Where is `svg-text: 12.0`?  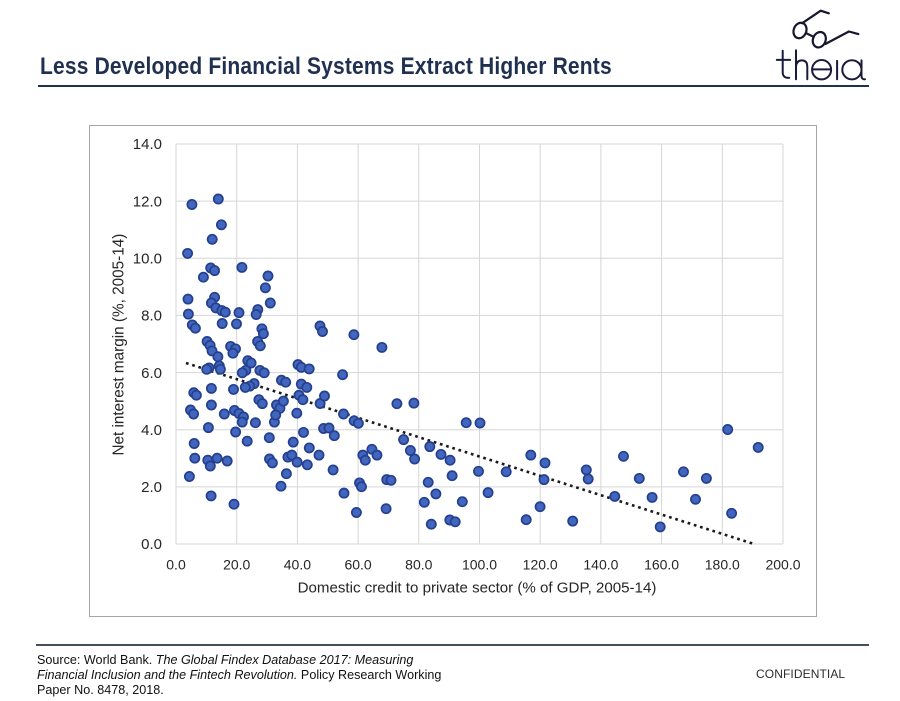
svg-text: 12.0 is located at coordinates (147, 201).